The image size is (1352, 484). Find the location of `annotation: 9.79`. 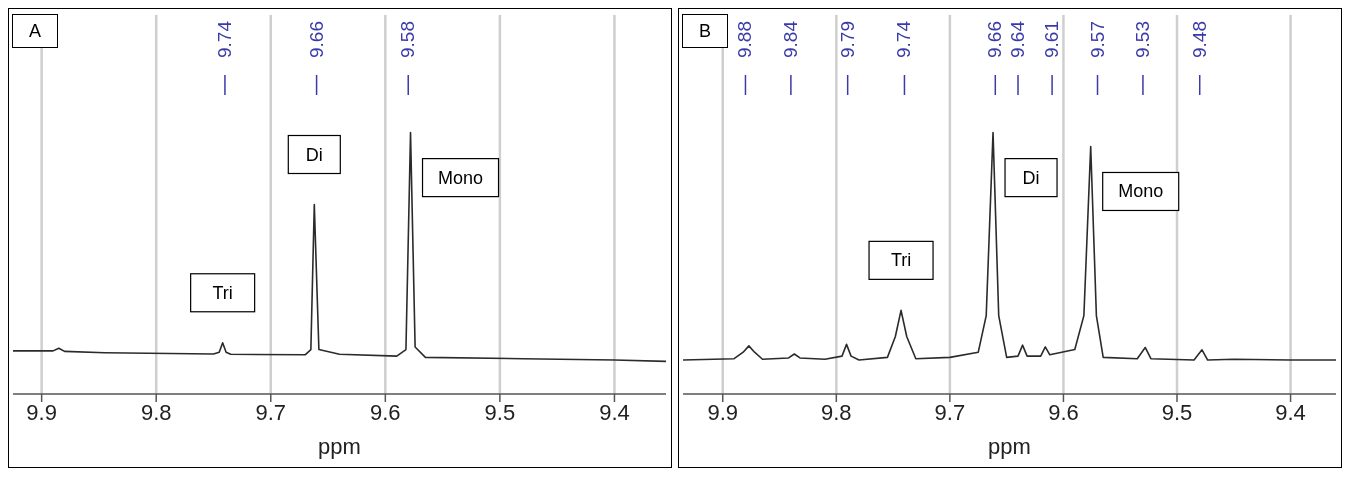

annotation: 9.79 is located at coordinates (847, 39).